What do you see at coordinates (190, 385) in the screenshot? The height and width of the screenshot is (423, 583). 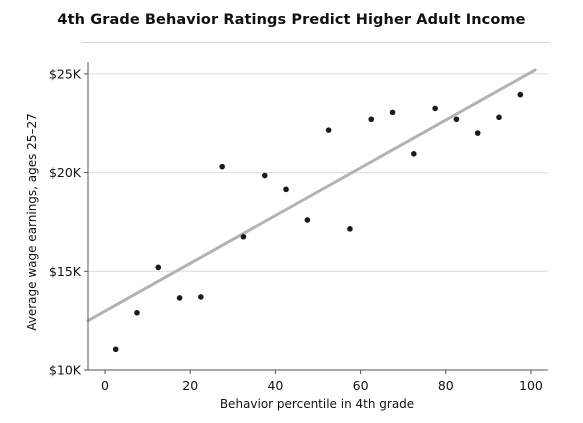 I see `x-tick-label: 20` at bounding box center [190, 385].